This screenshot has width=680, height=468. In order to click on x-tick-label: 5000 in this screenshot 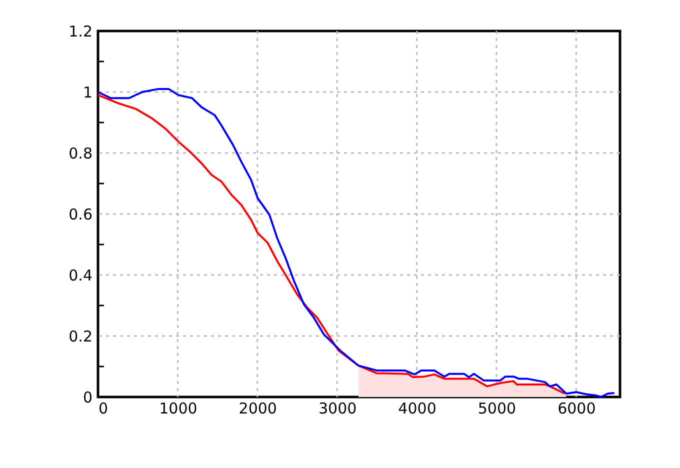, I will do `click(497, 409)`.